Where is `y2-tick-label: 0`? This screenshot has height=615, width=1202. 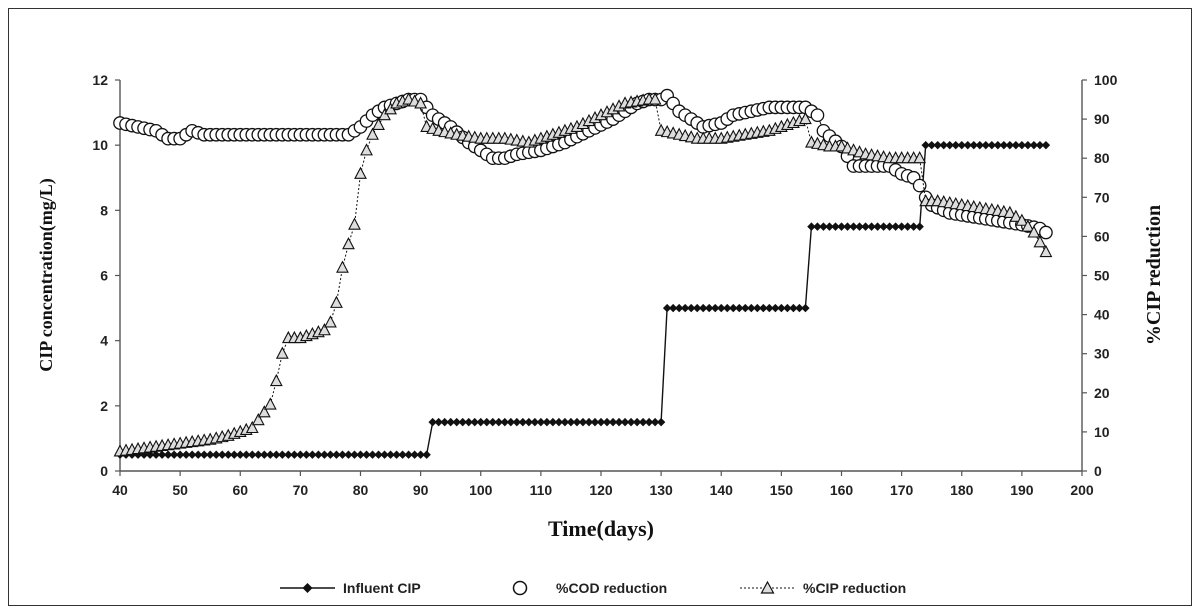
y2-tick-label: 0 is located at coordinates (1098, 471).